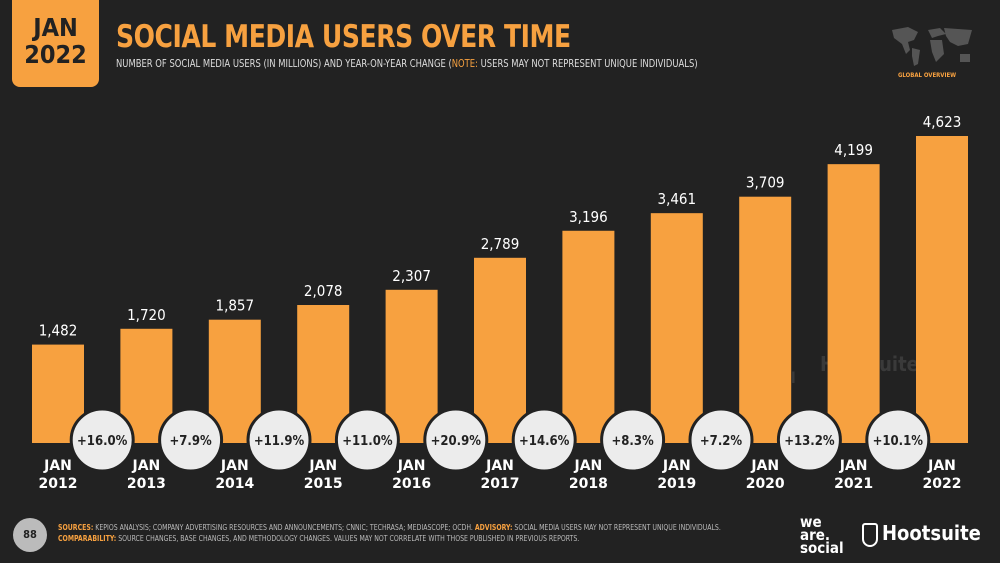  What do you see at coordinates (932, 46) in the screenshot?
I see `world-map-icon` at bounding box center [932, 46].